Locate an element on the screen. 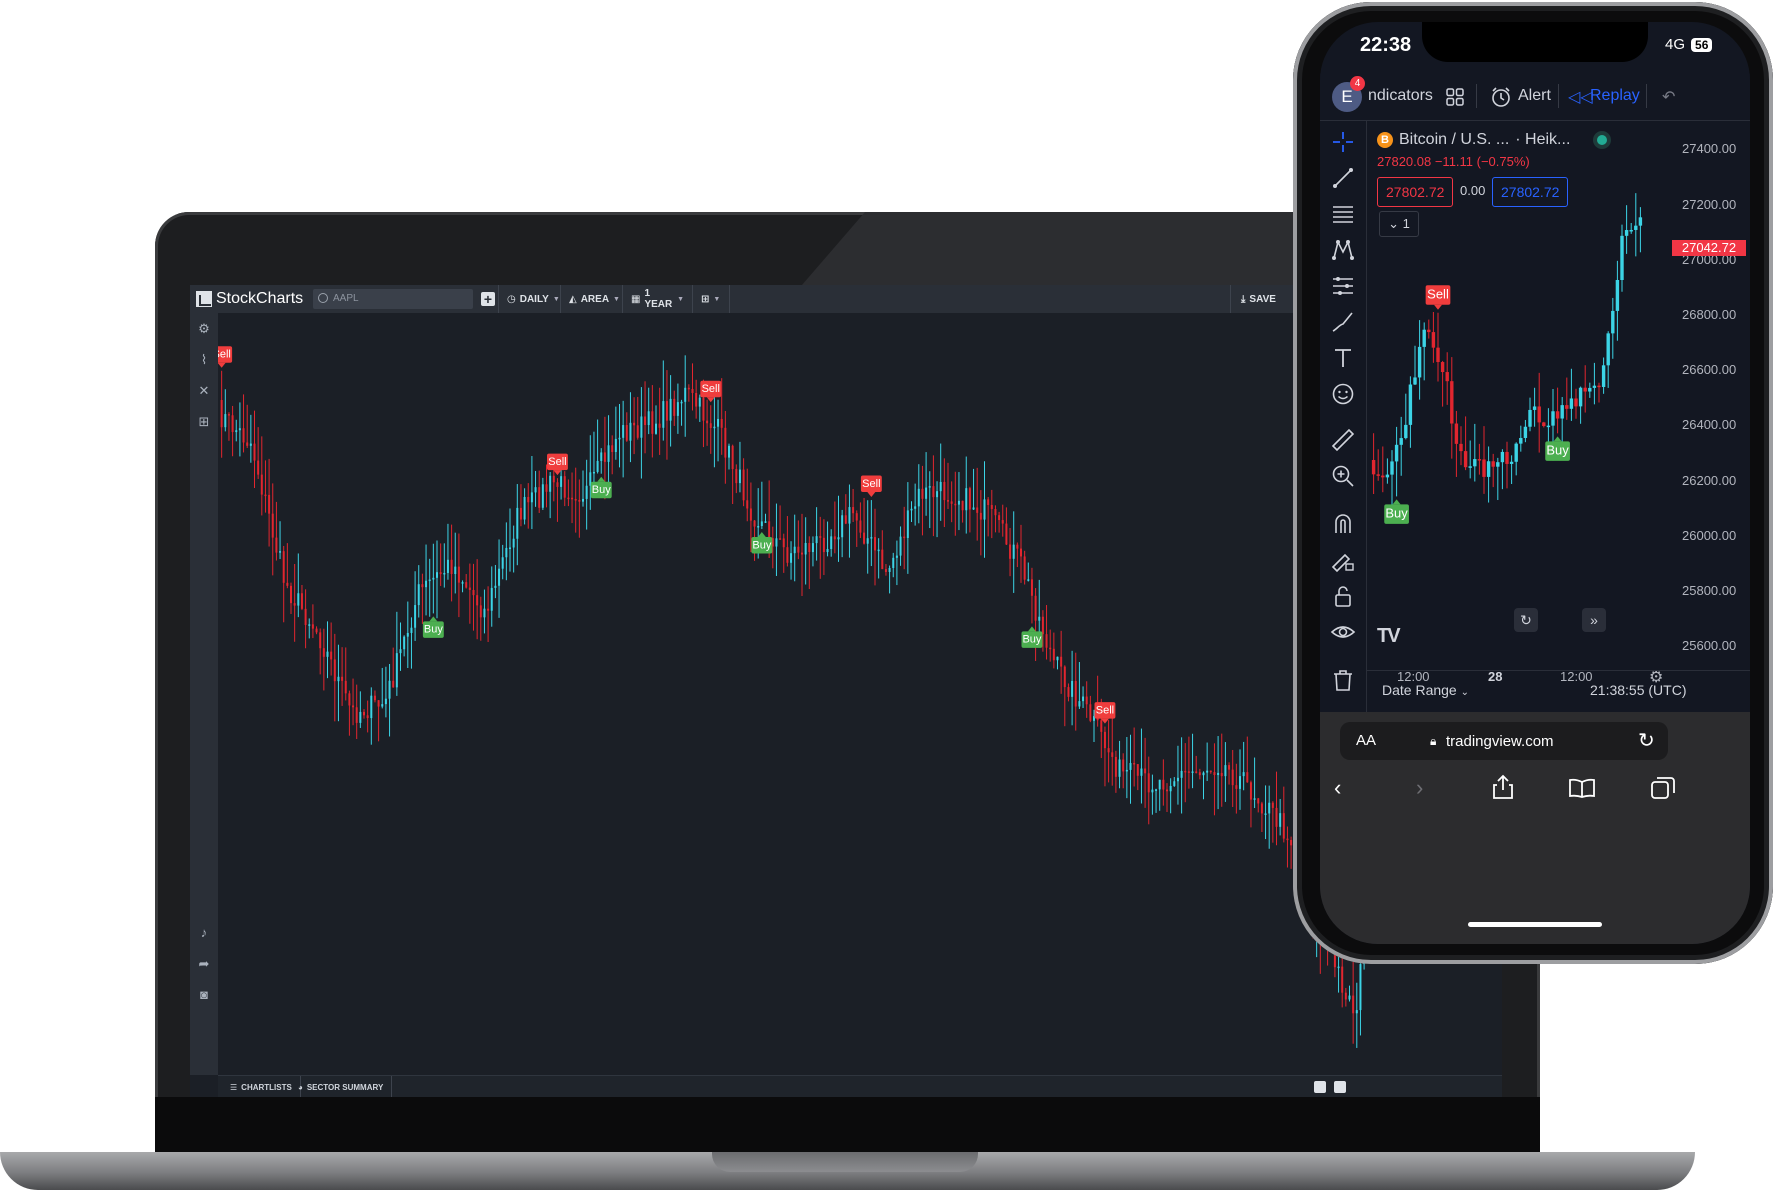 Image resolution: width=1773 pixels, height=1199 pixels. sector-summary-tab: ◕ SECTOR SUMMARY is located at coordinates (341, 1086).